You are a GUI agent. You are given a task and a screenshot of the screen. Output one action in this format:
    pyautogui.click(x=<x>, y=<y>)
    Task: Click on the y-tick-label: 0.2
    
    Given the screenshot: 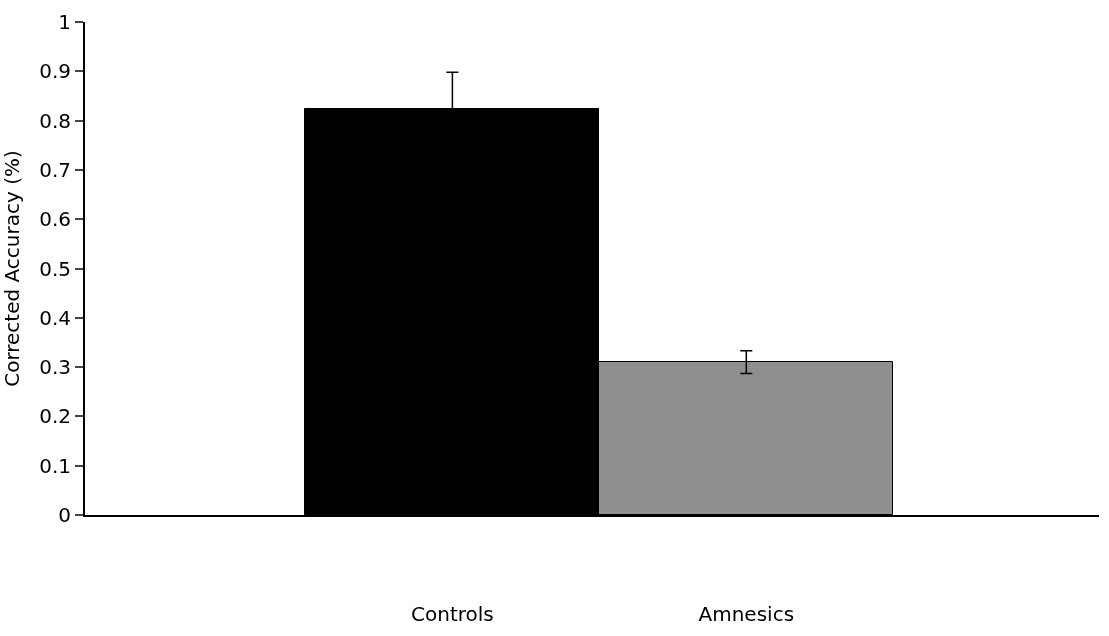 What is the action you would take?
    pyautogui.click(x=55, y=416)
    